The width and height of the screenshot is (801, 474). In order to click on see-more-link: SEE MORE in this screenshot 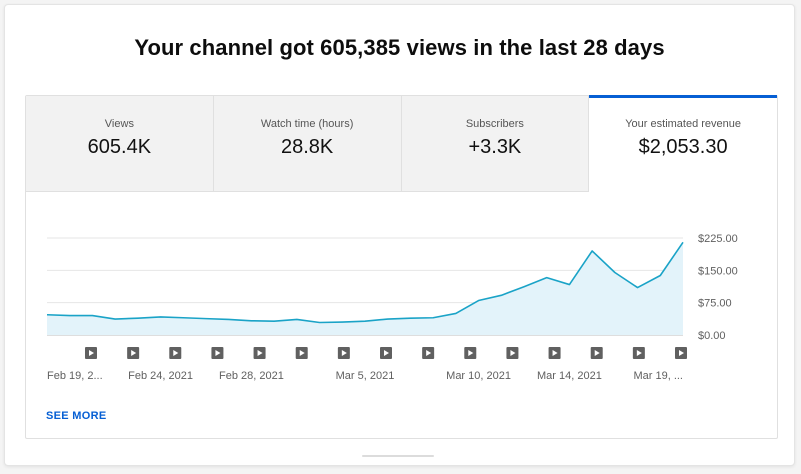, I will do `click(76, 416)`.